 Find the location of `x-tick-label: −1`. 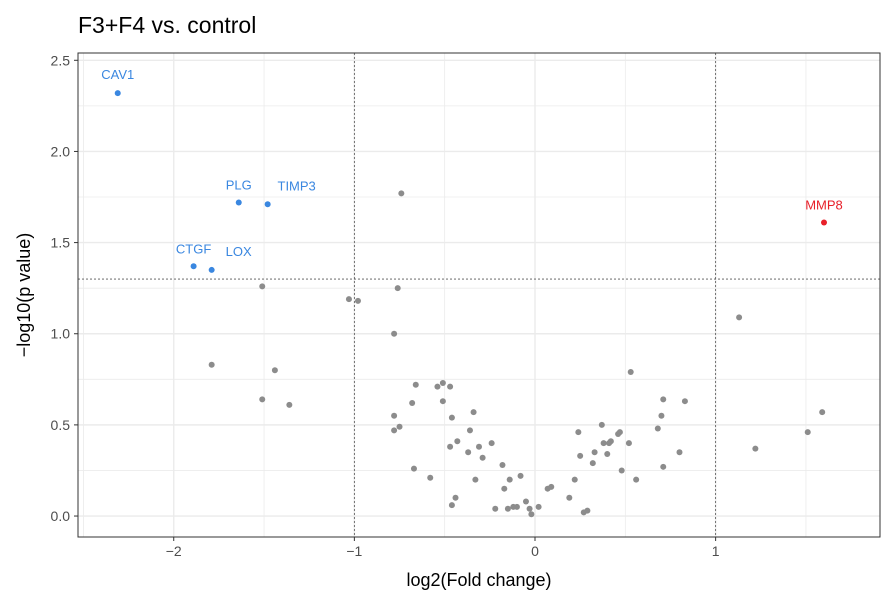

x-tick-label: −1 is located at coordinates (354, 551).